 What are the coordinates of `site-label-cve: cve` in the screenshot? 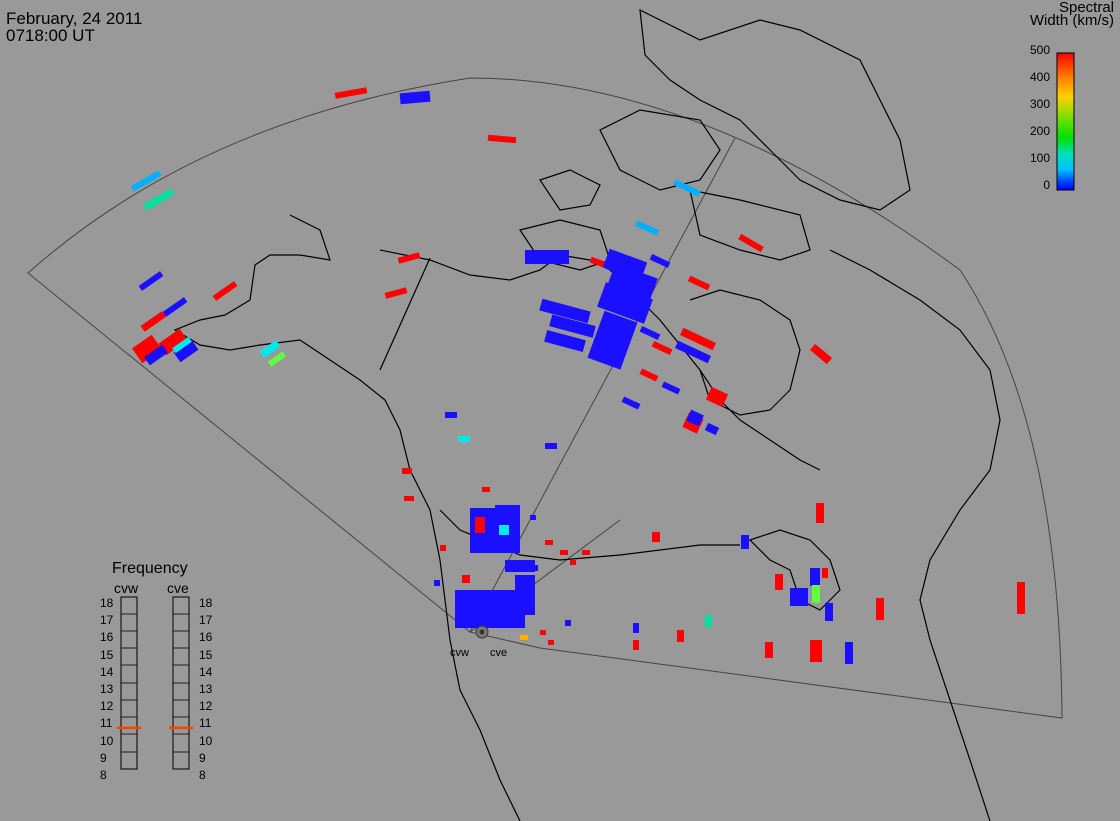 It's located at (499, 653).